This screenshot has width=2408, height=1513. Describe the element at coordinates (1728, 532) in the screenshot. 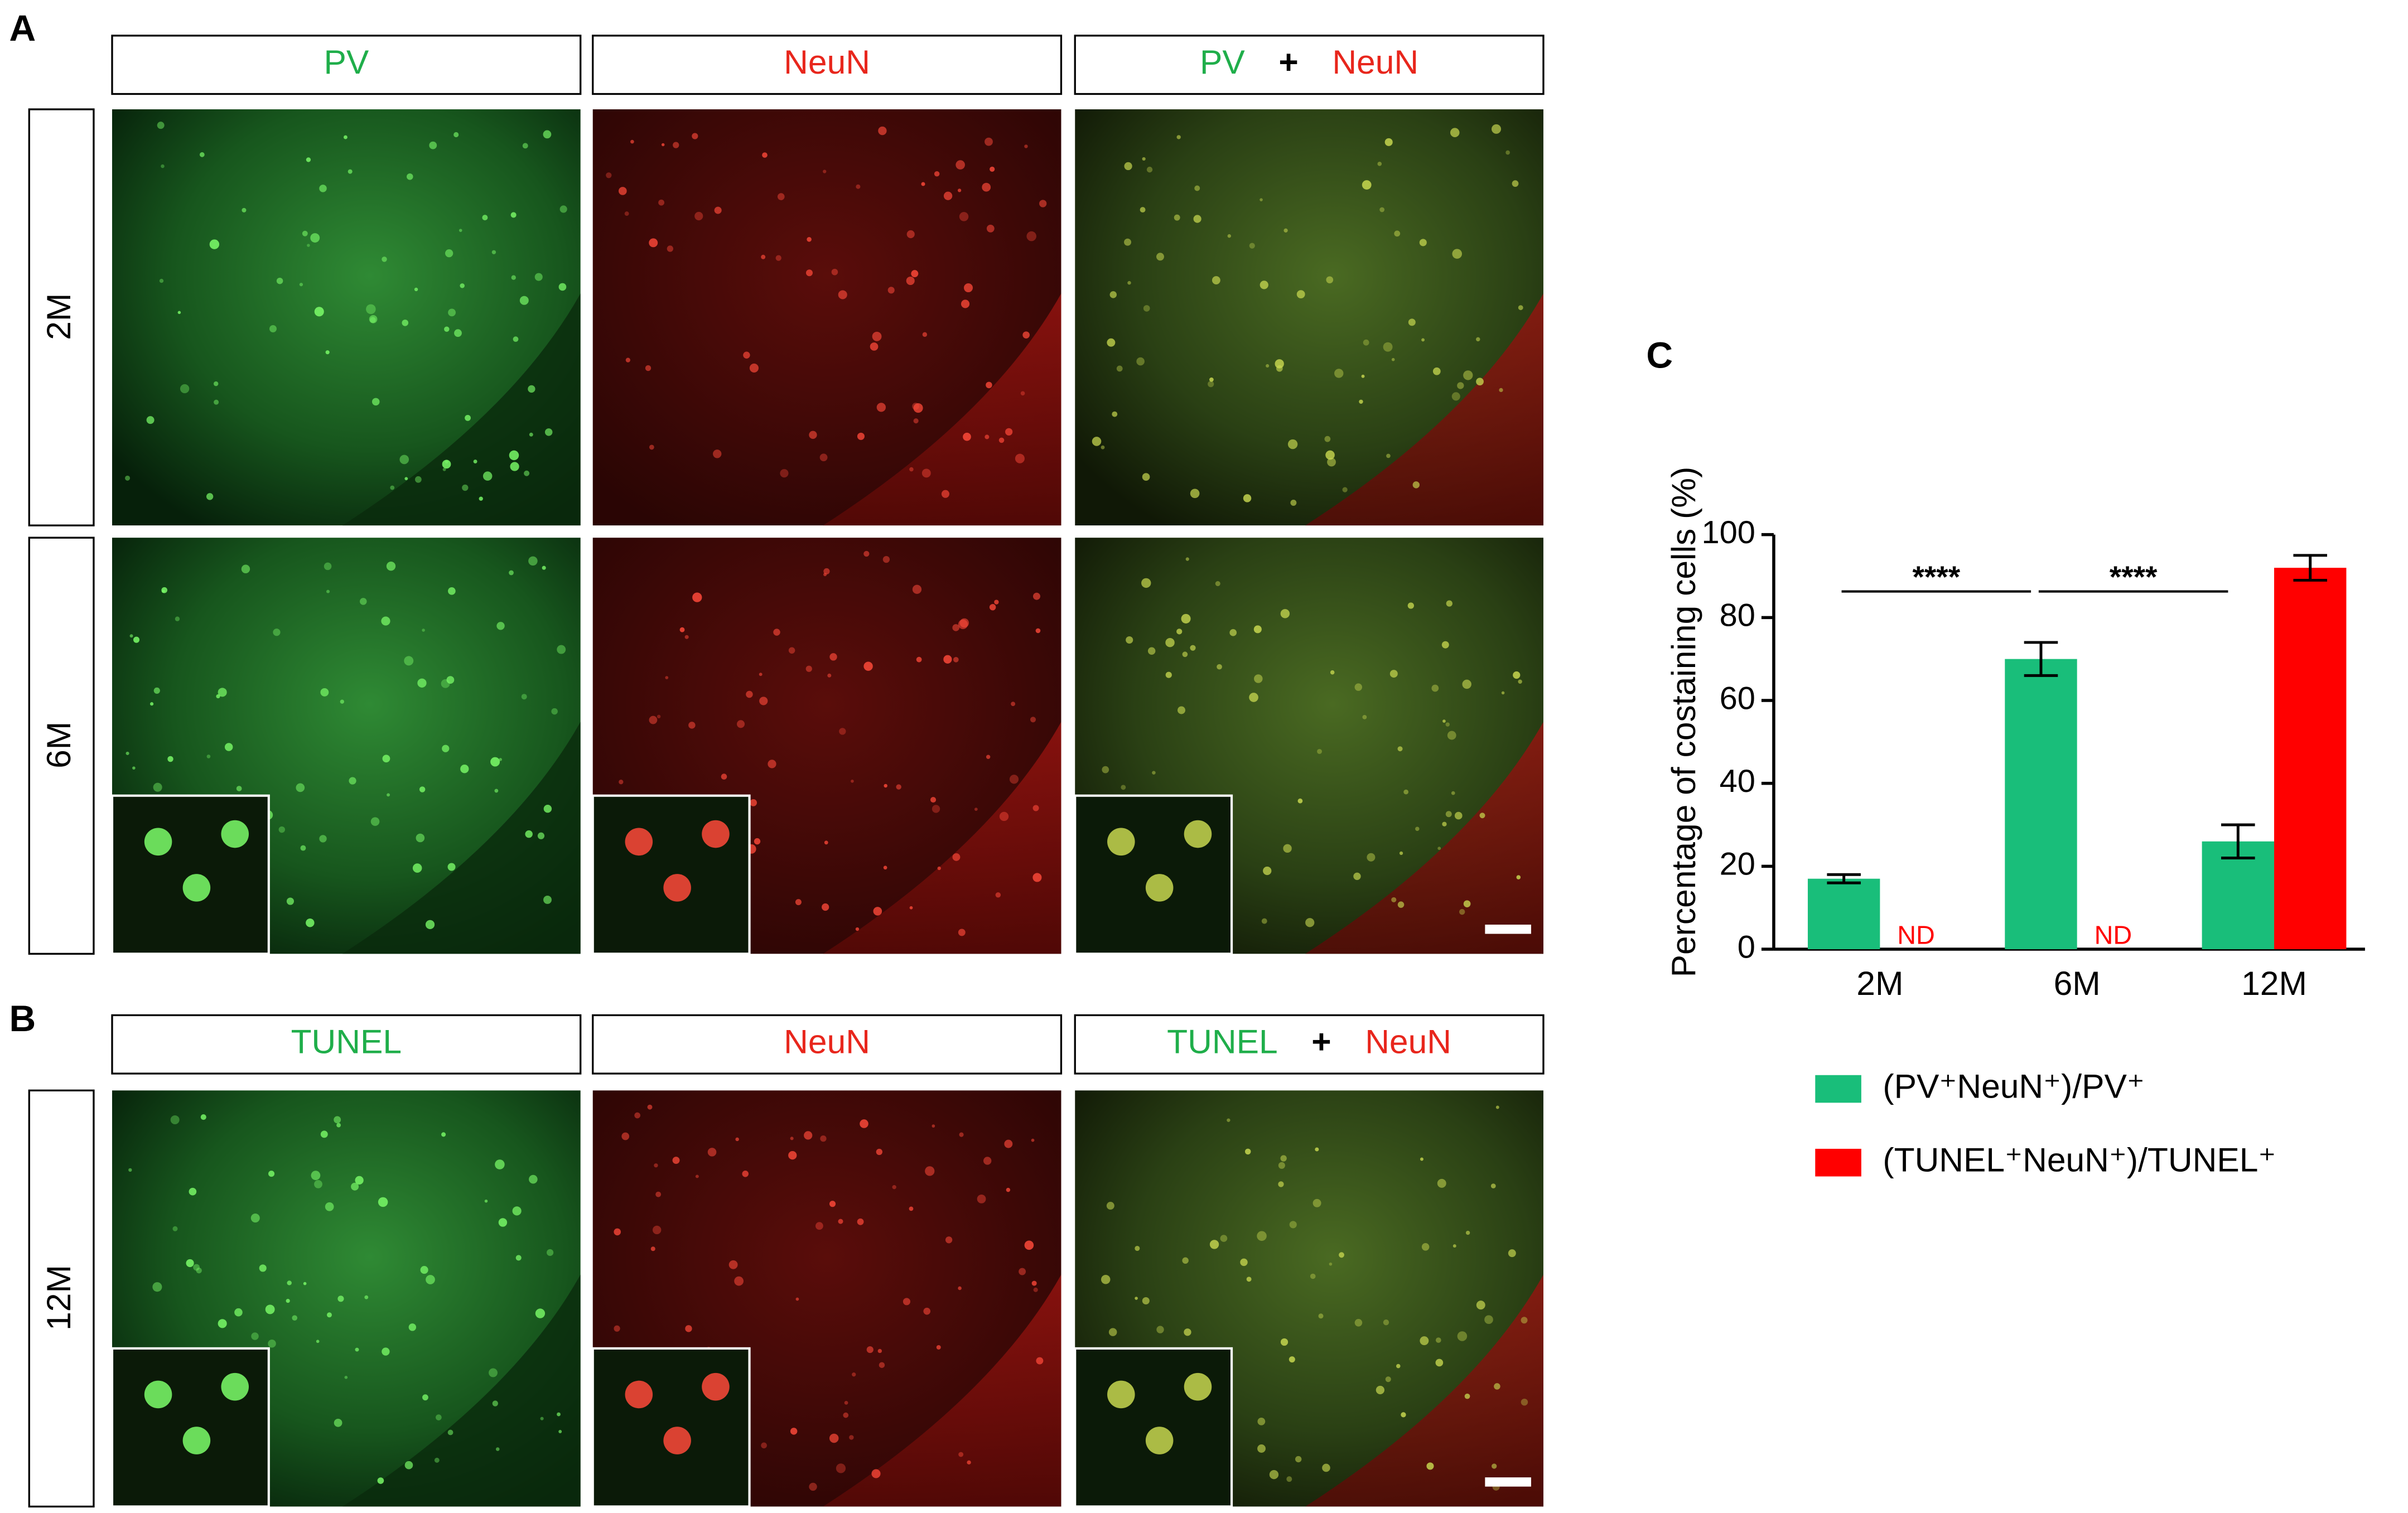

I see `y-tick-label: 100` at that location.